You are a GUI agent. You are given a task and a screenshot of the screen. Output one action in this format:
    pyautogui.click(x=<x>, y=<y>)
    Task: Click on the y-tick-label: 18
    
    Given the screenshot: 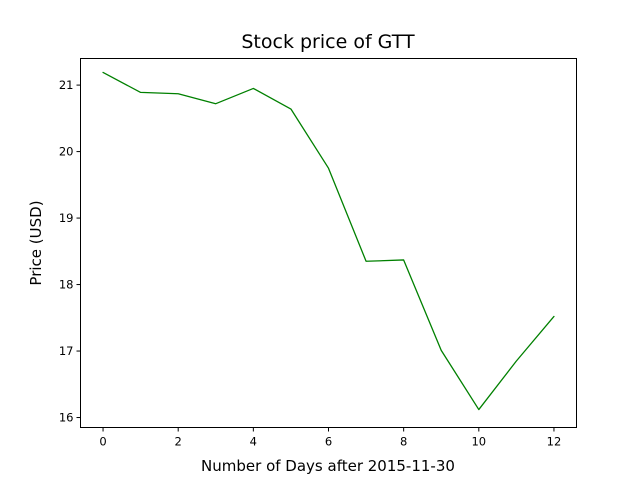 What is the action you would take?
    pyautogui.click(x=66, y=285)
    